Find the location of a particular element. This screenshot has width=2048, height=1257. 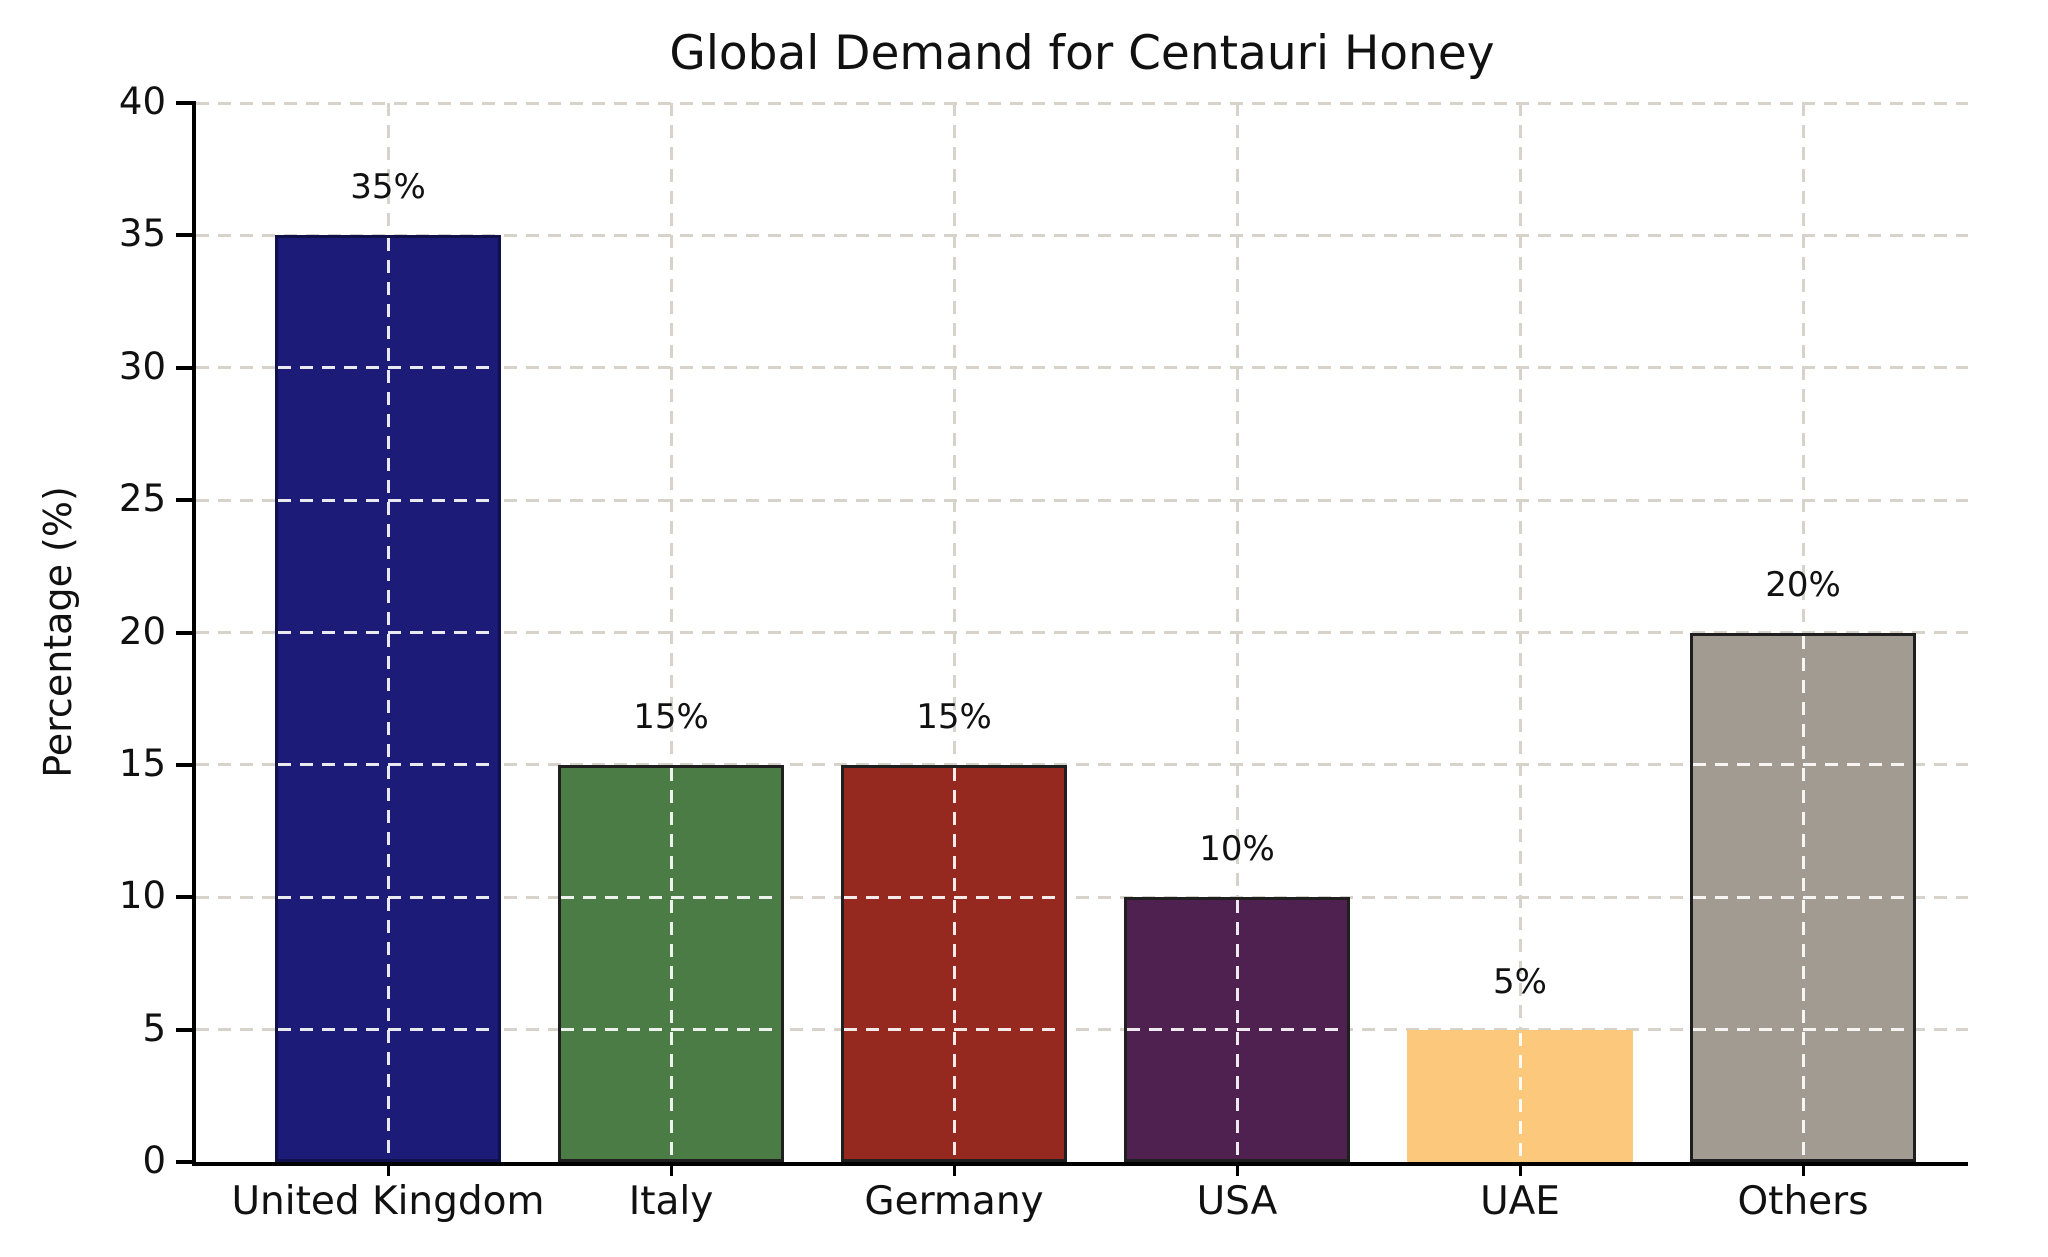

bar-value-label-italy: 15% is located at coordinates (671, 716).